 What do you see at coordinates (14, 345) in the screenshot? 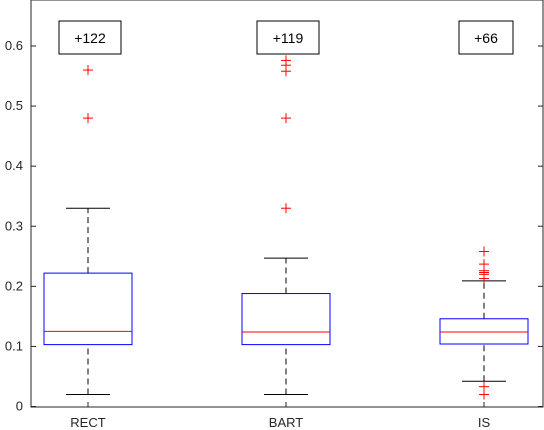
I see `y-tick-label: 0.1` at bounding box center [14, 345].